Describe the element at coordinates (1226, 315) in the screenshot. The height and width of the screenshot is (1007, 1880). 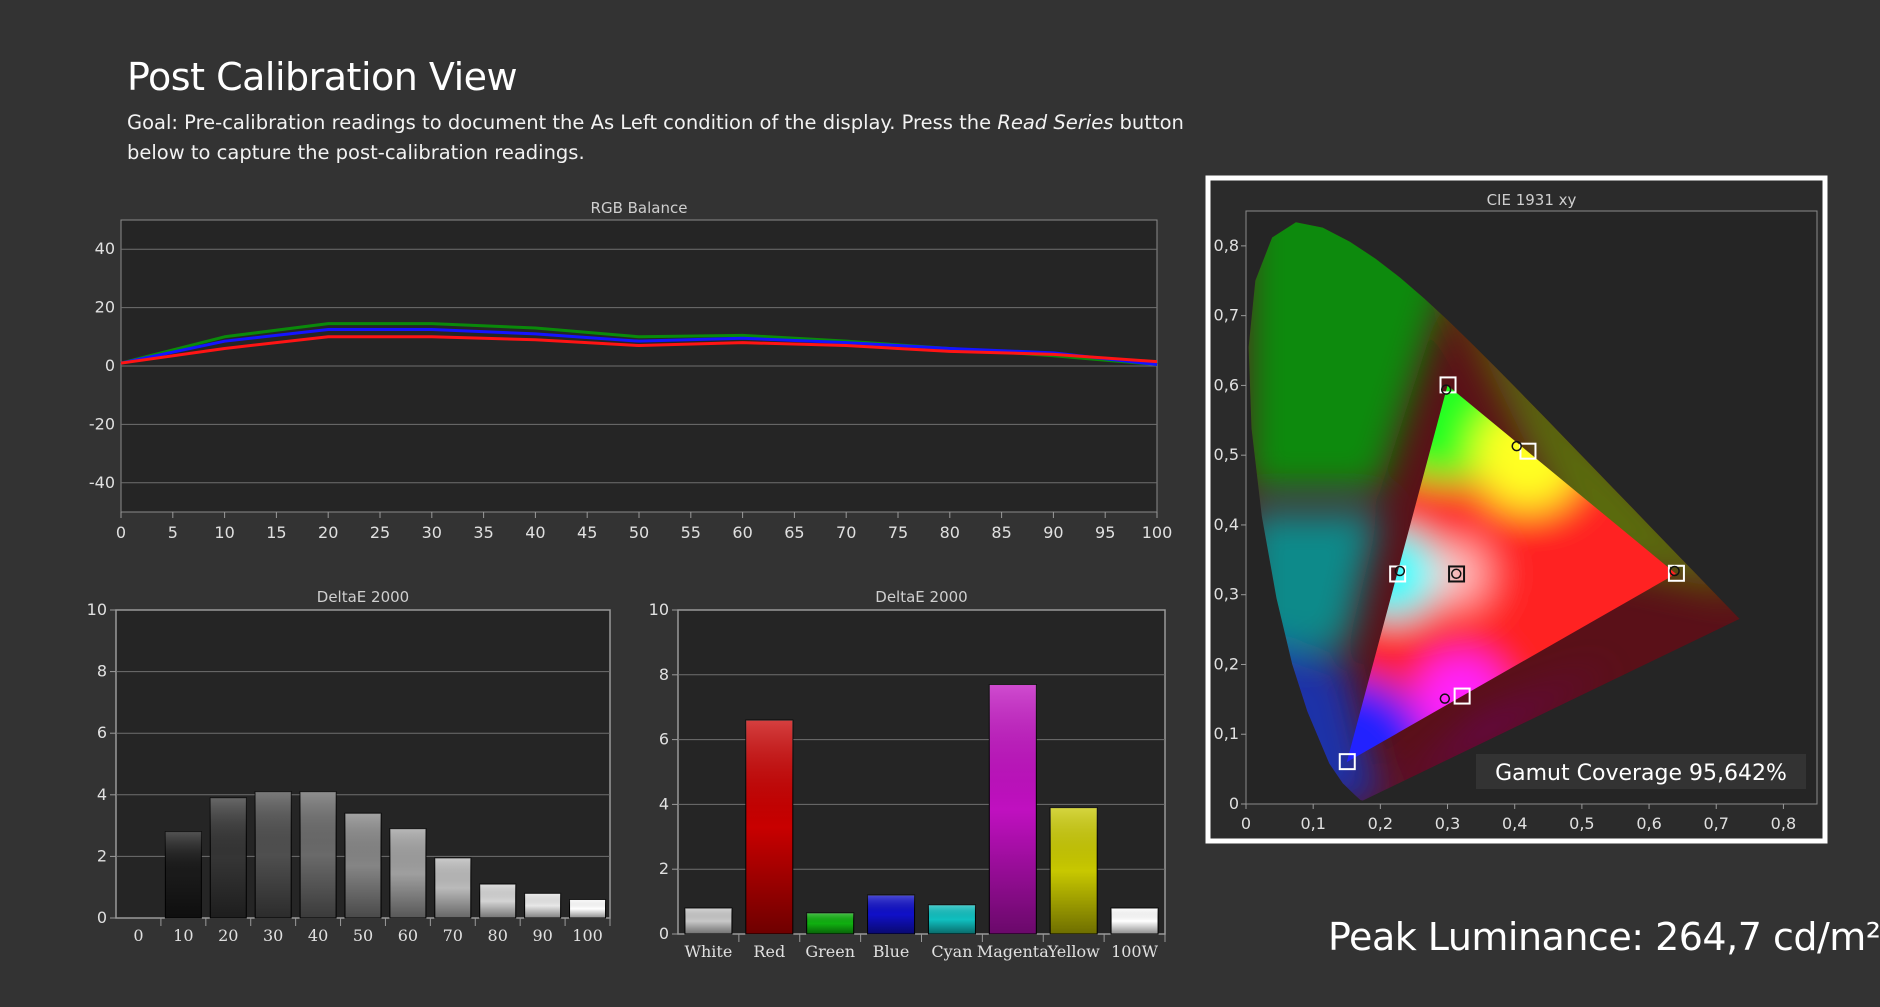
I see `cie-y-tick-label: 0,7` at that location.